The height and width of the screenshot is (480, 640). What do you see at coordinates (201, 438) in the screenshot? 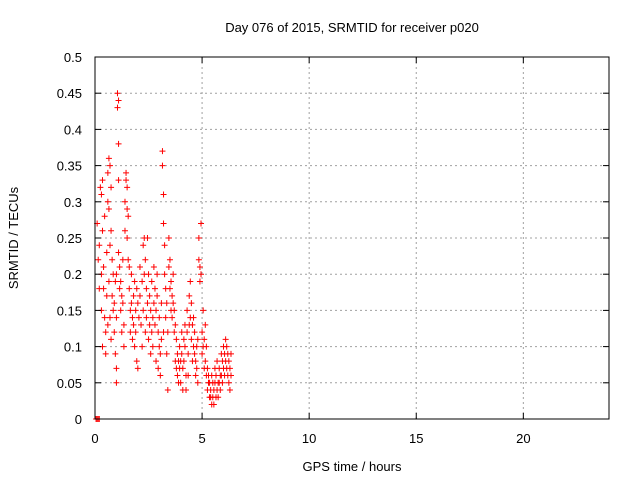
I see `x-tick-label: 5` at bounding box center [201, 438].